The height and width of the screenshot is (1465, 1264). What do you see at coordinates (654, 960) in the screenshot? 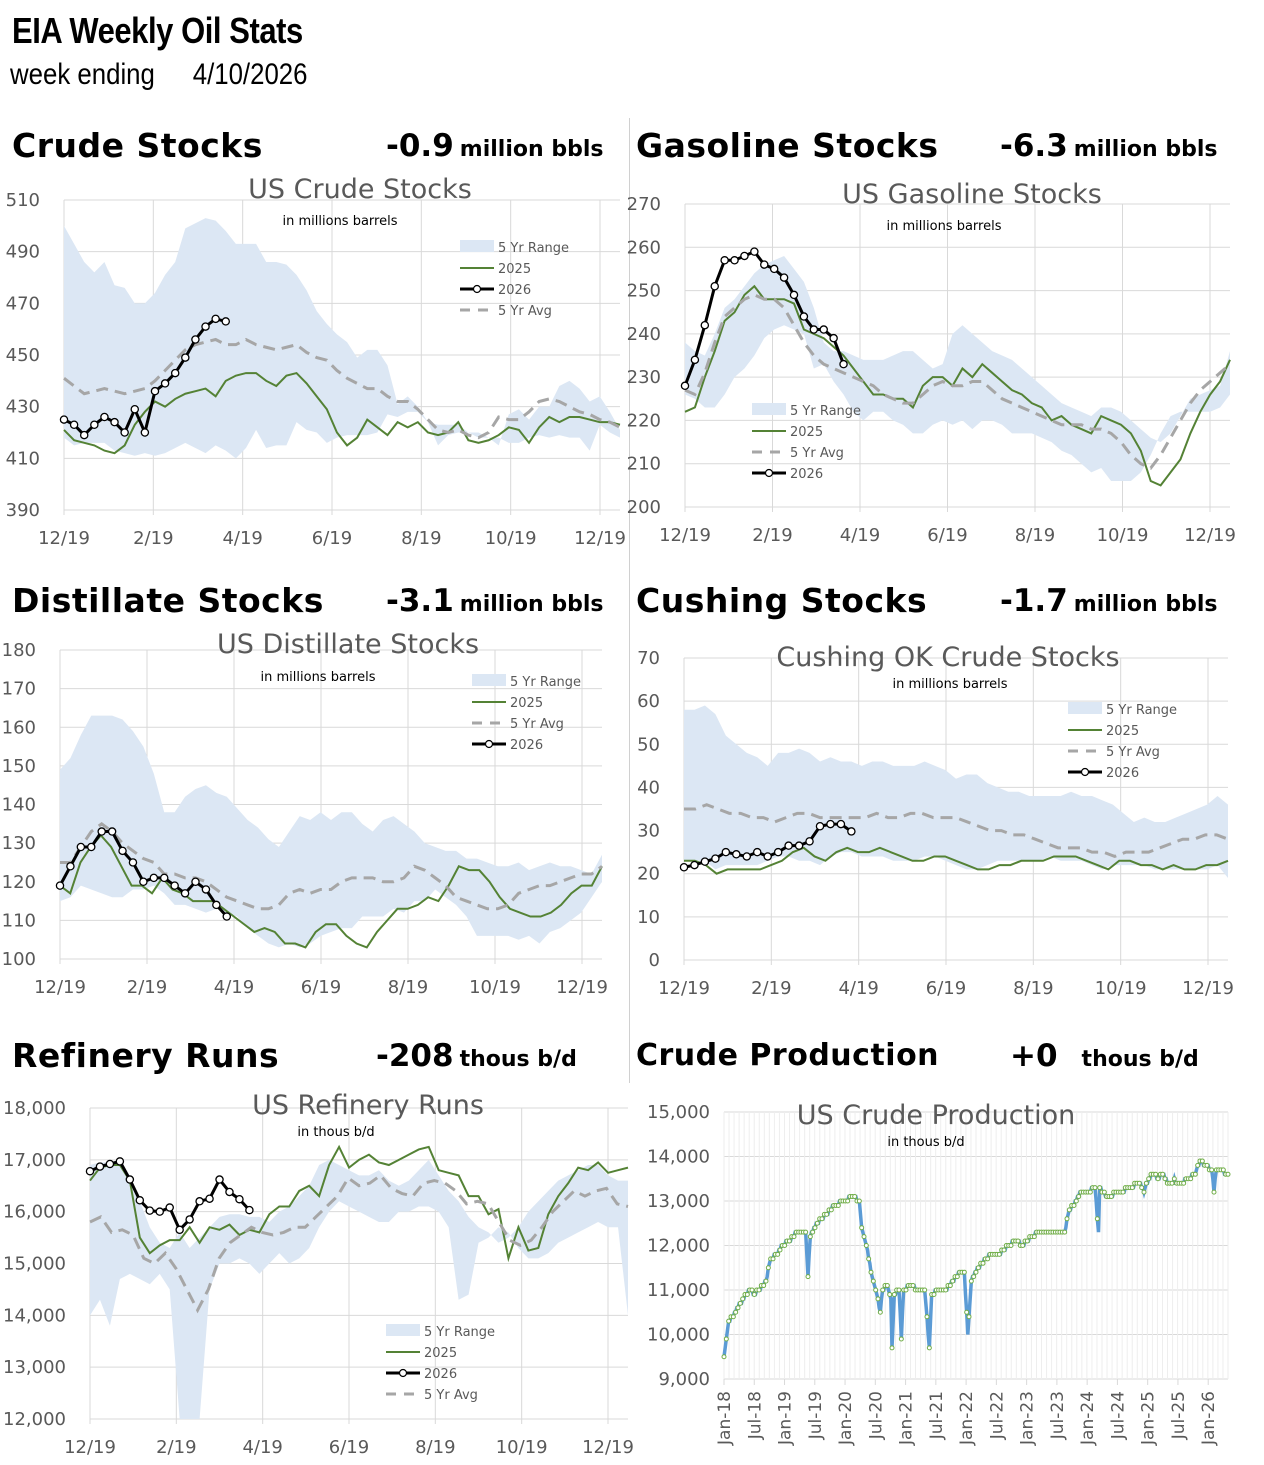
I see `y-tick-label: 0` at bounding box center [654, 960].